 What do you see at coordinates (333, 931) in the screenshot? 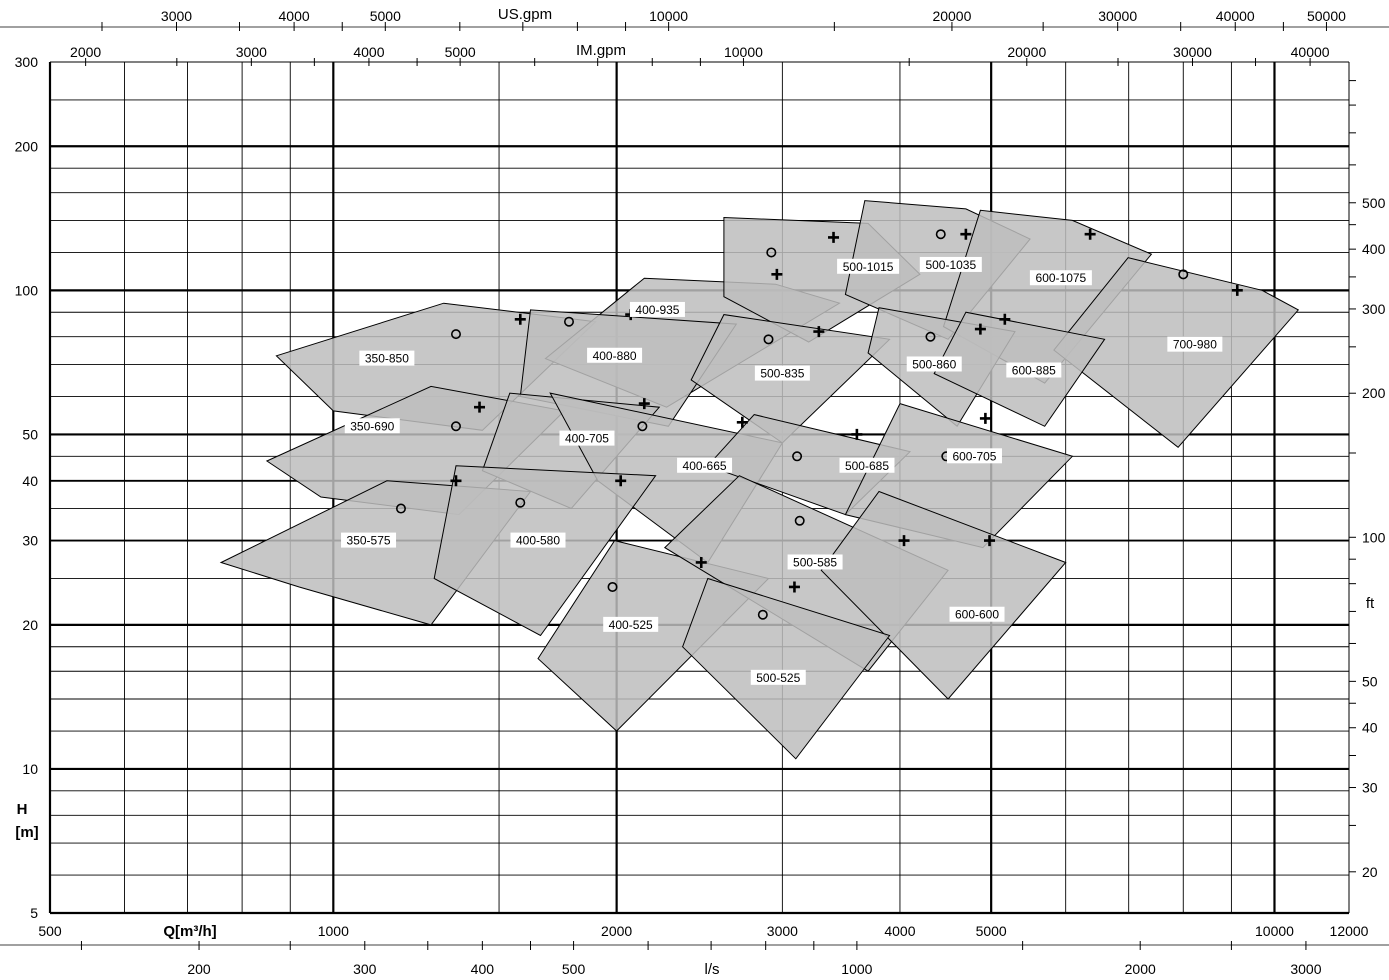
I see `x-tick-label: 1000` at bounding box center [333, 931].